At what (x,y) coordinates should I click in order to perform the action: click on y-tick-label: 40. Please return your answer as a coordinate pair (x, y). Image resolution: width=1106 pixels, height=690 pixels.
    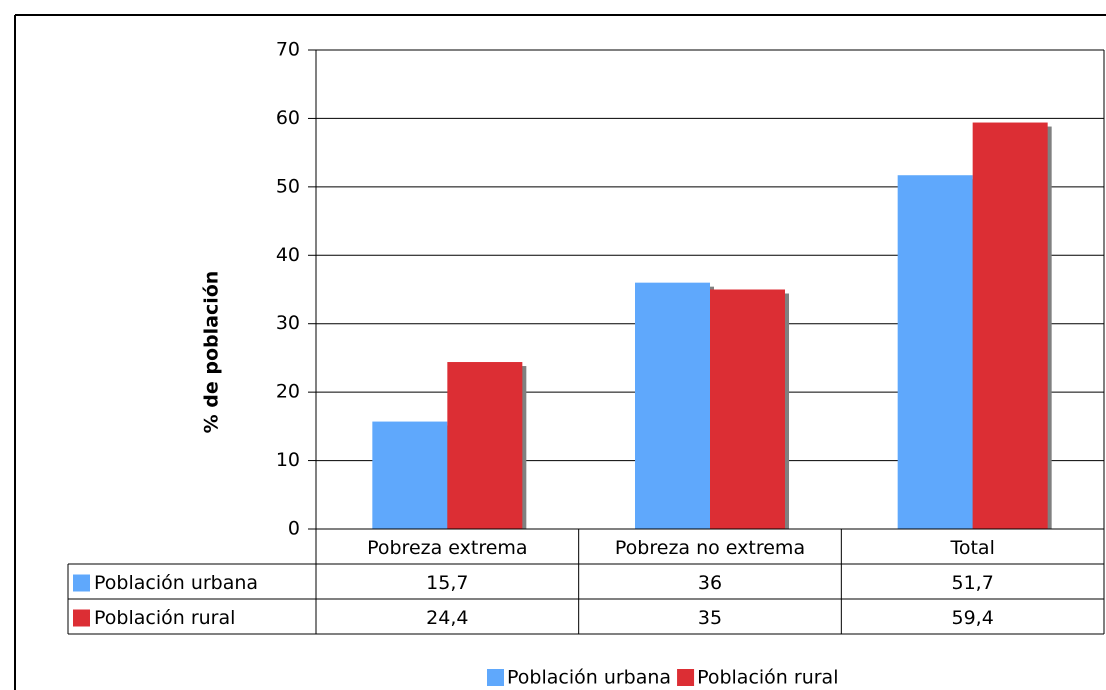
    Looking at the image, I should click on (288, 255).